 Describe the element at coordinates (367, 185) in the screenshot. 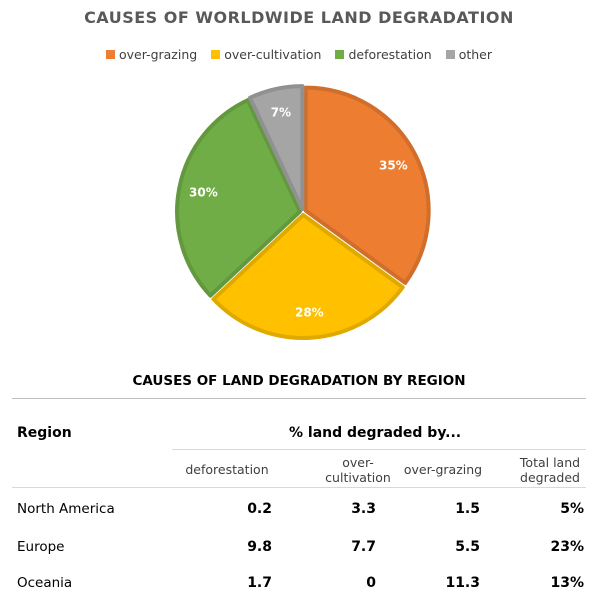

I see `pie-slice-over-grazing` at that location.